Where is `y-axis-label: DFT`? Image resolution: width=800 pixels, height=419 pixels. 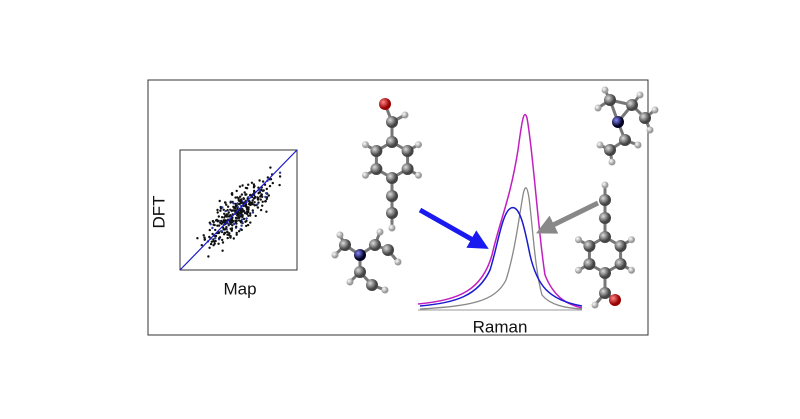 y-axis-label: DFT is located at coordinates (158, 211).